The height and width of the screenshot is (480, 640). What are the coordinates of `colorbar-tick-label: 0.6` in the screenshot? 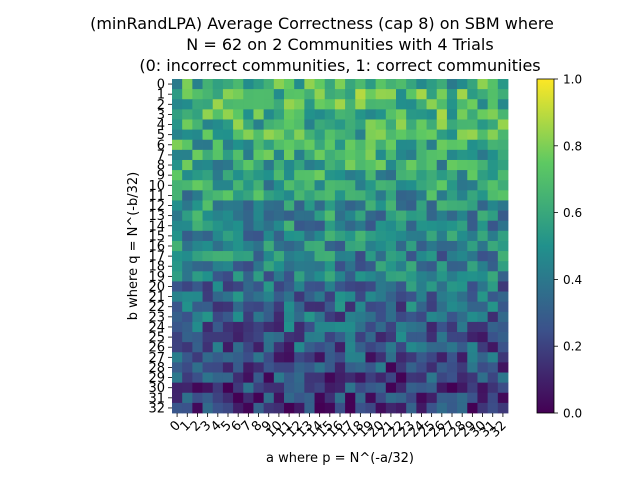 It's located at (572, 213).